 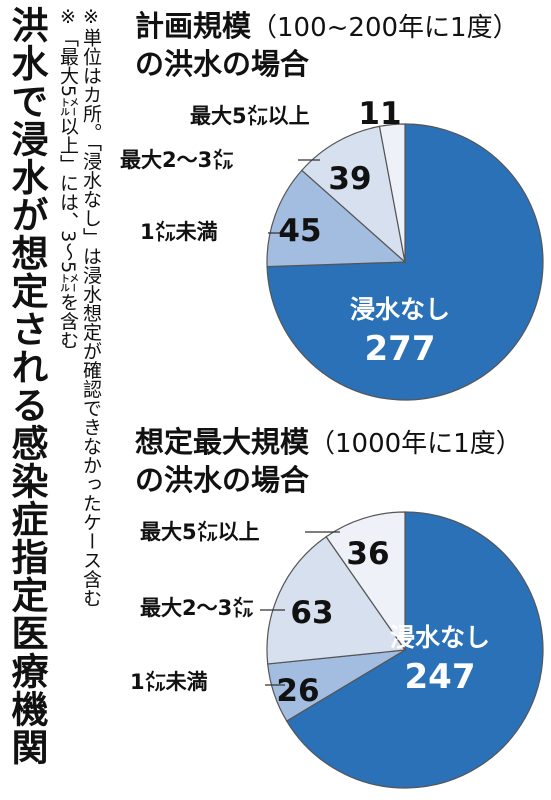 I want to click on chart2-value-1: 26, so click(x=297, y=691).